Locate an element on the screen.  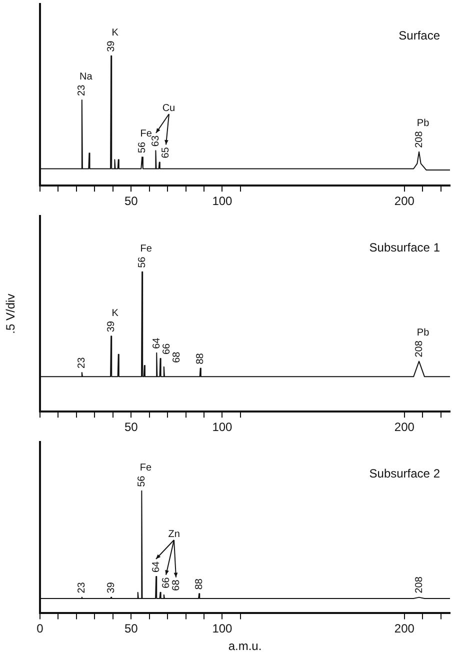
chart-title: Subsurface 2 is located at coordinates (404, 473).